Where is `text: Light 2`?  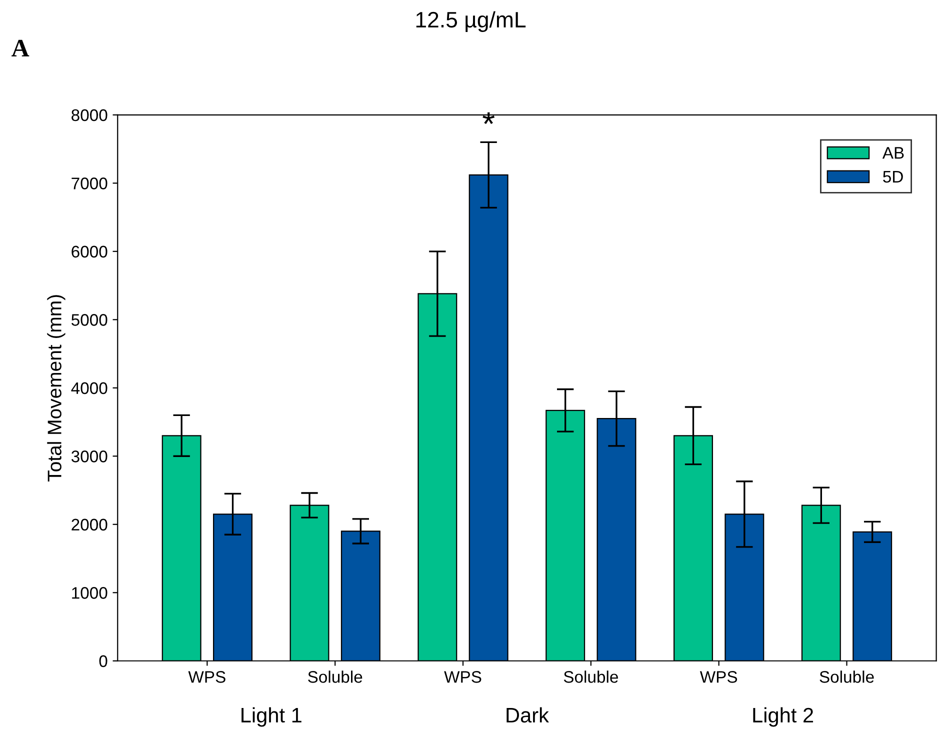 text: Light 2 is located at coordinates (783, 717).